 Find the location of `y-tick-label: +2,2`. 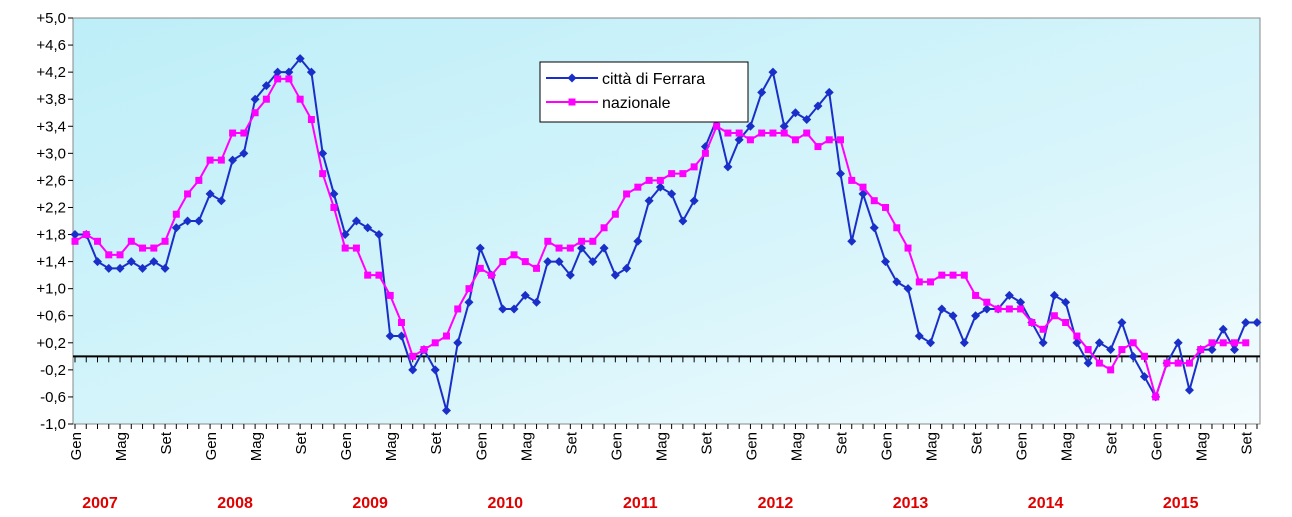

y-tick-label: +2,2 is located at coordinates (51, 207).